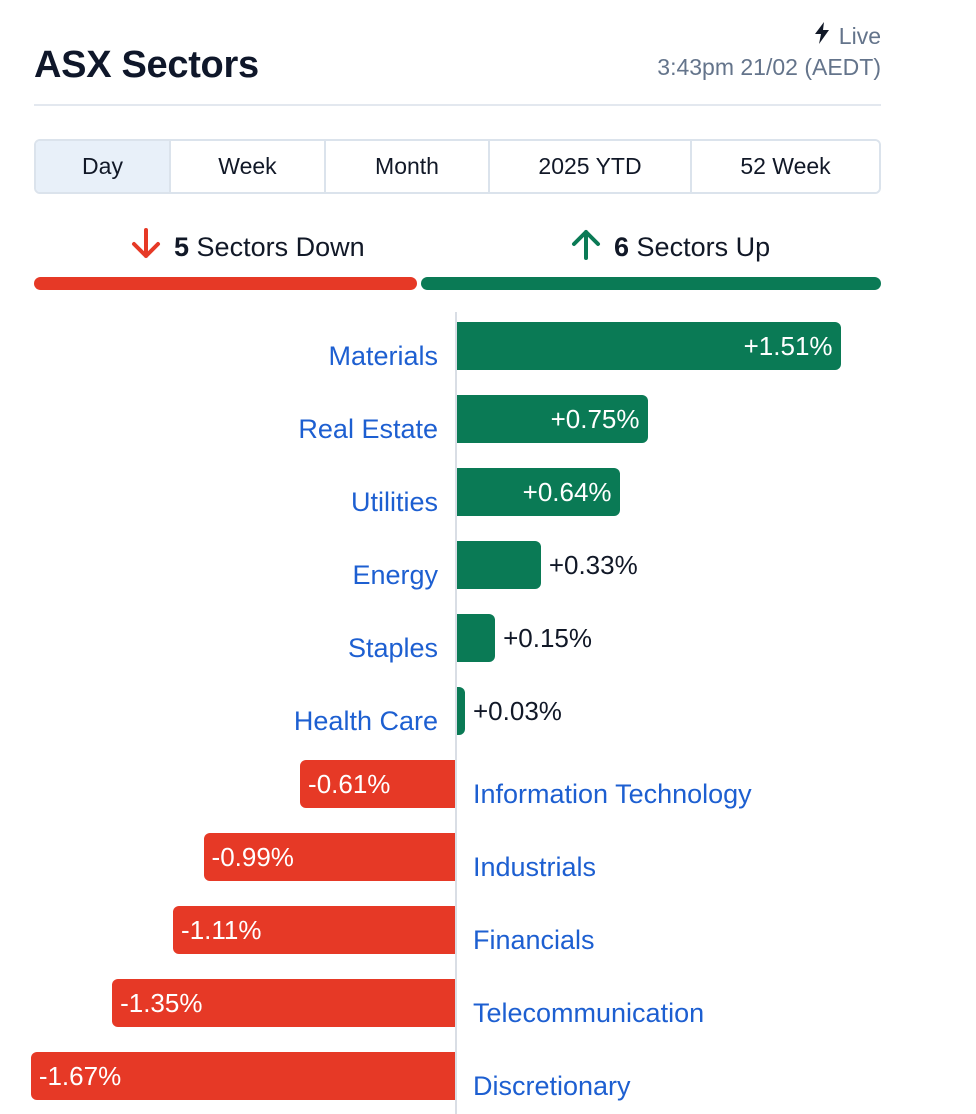  Describe the element at coordinates (349, 784) in the screenshot. I see `value-label-information-technology: -0.61%` at that location.